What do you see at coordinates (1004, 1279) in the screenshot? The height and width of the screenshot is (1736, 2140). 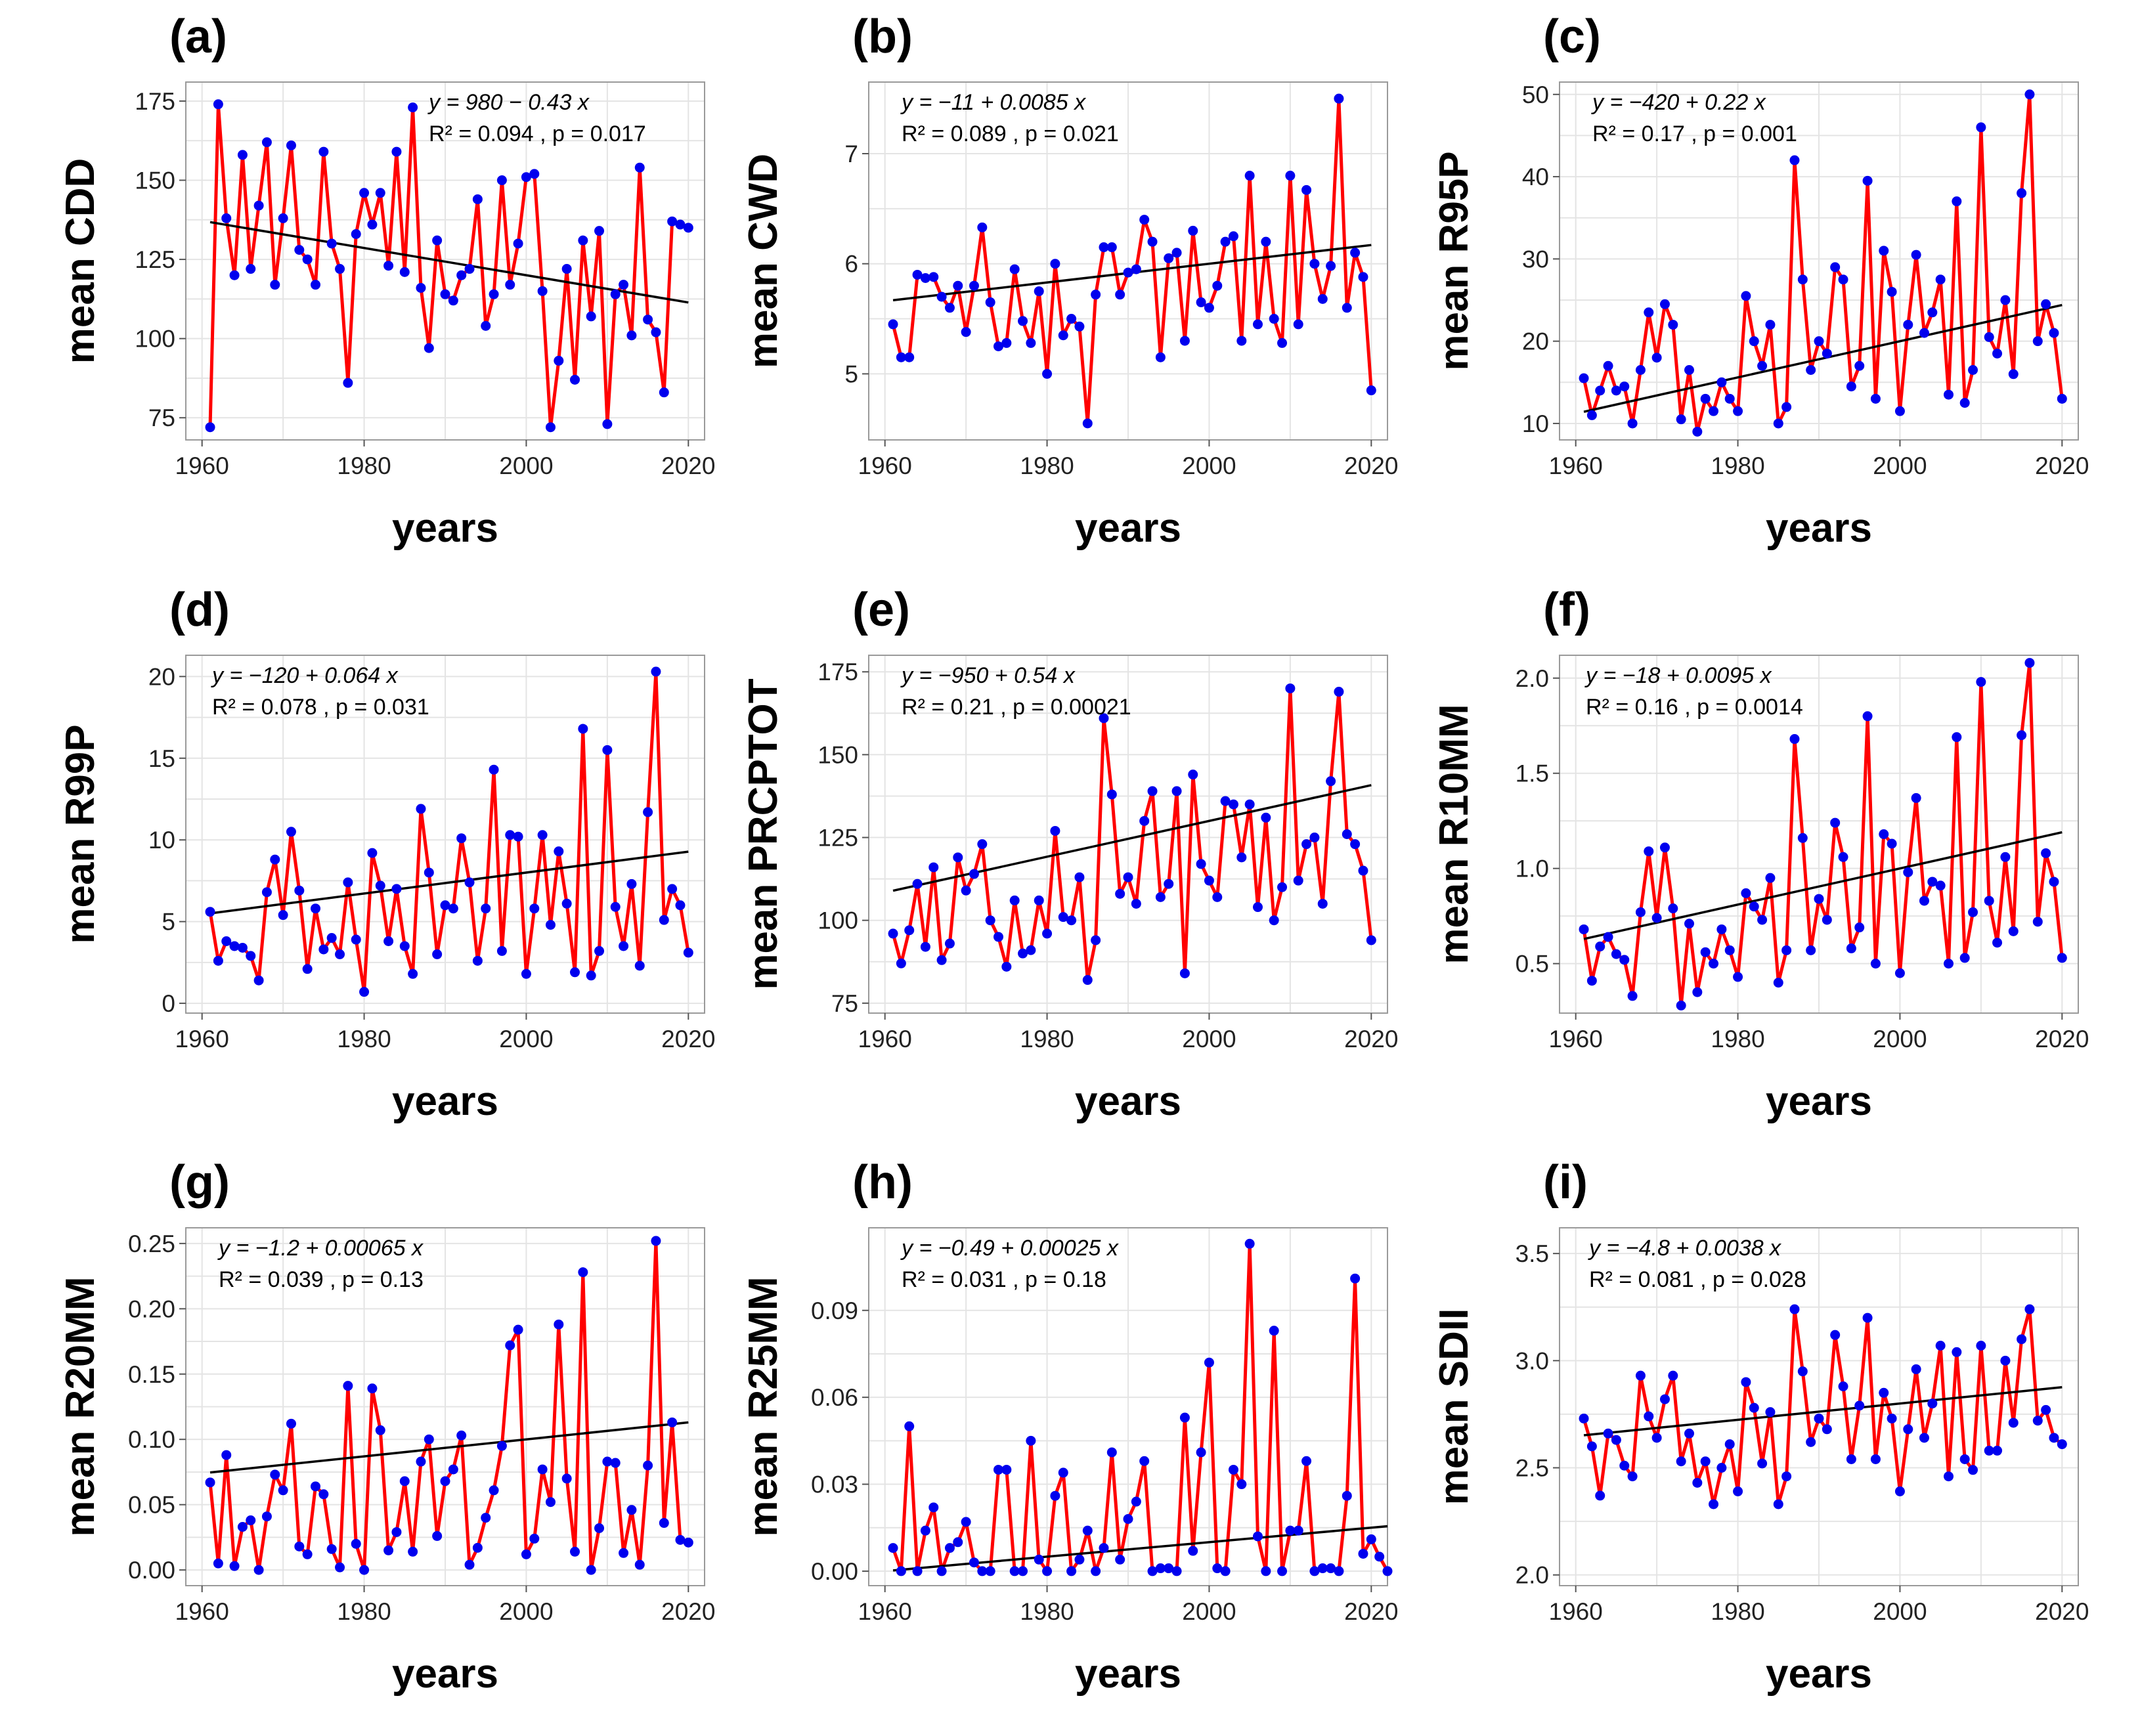 I see `regression-stats: R² = 0.031 , p = 0.18` at bounding box center [1004, 1279].